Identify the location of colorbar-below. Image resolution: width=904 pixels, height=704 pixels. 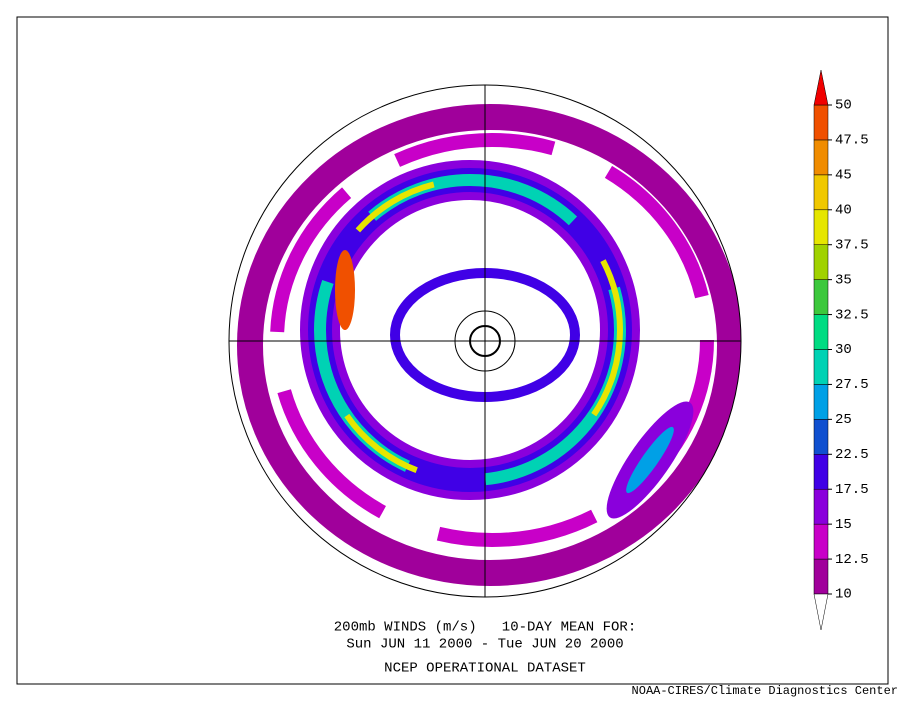
(821, 612).